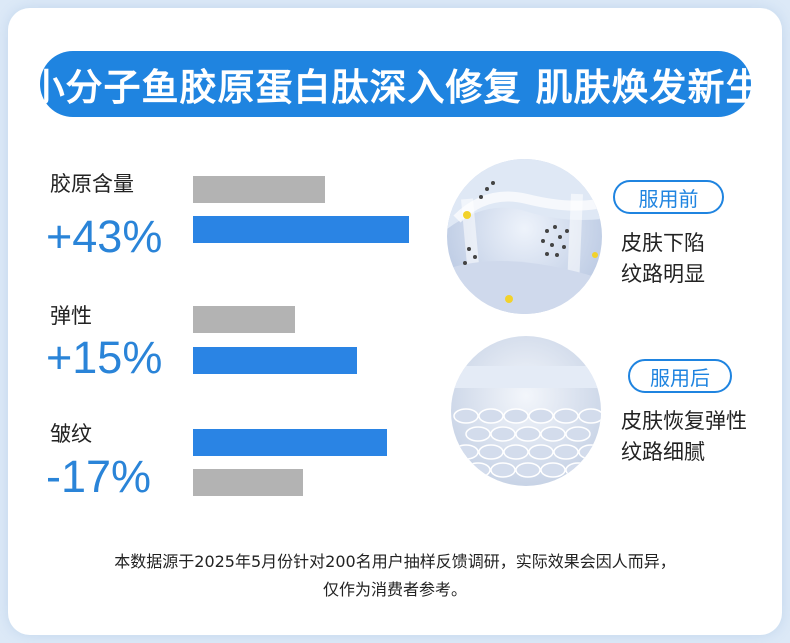 The image size is (790, 643). I want to click on before-description: 皮肤下陷 纹路明显, so click(663, 259).